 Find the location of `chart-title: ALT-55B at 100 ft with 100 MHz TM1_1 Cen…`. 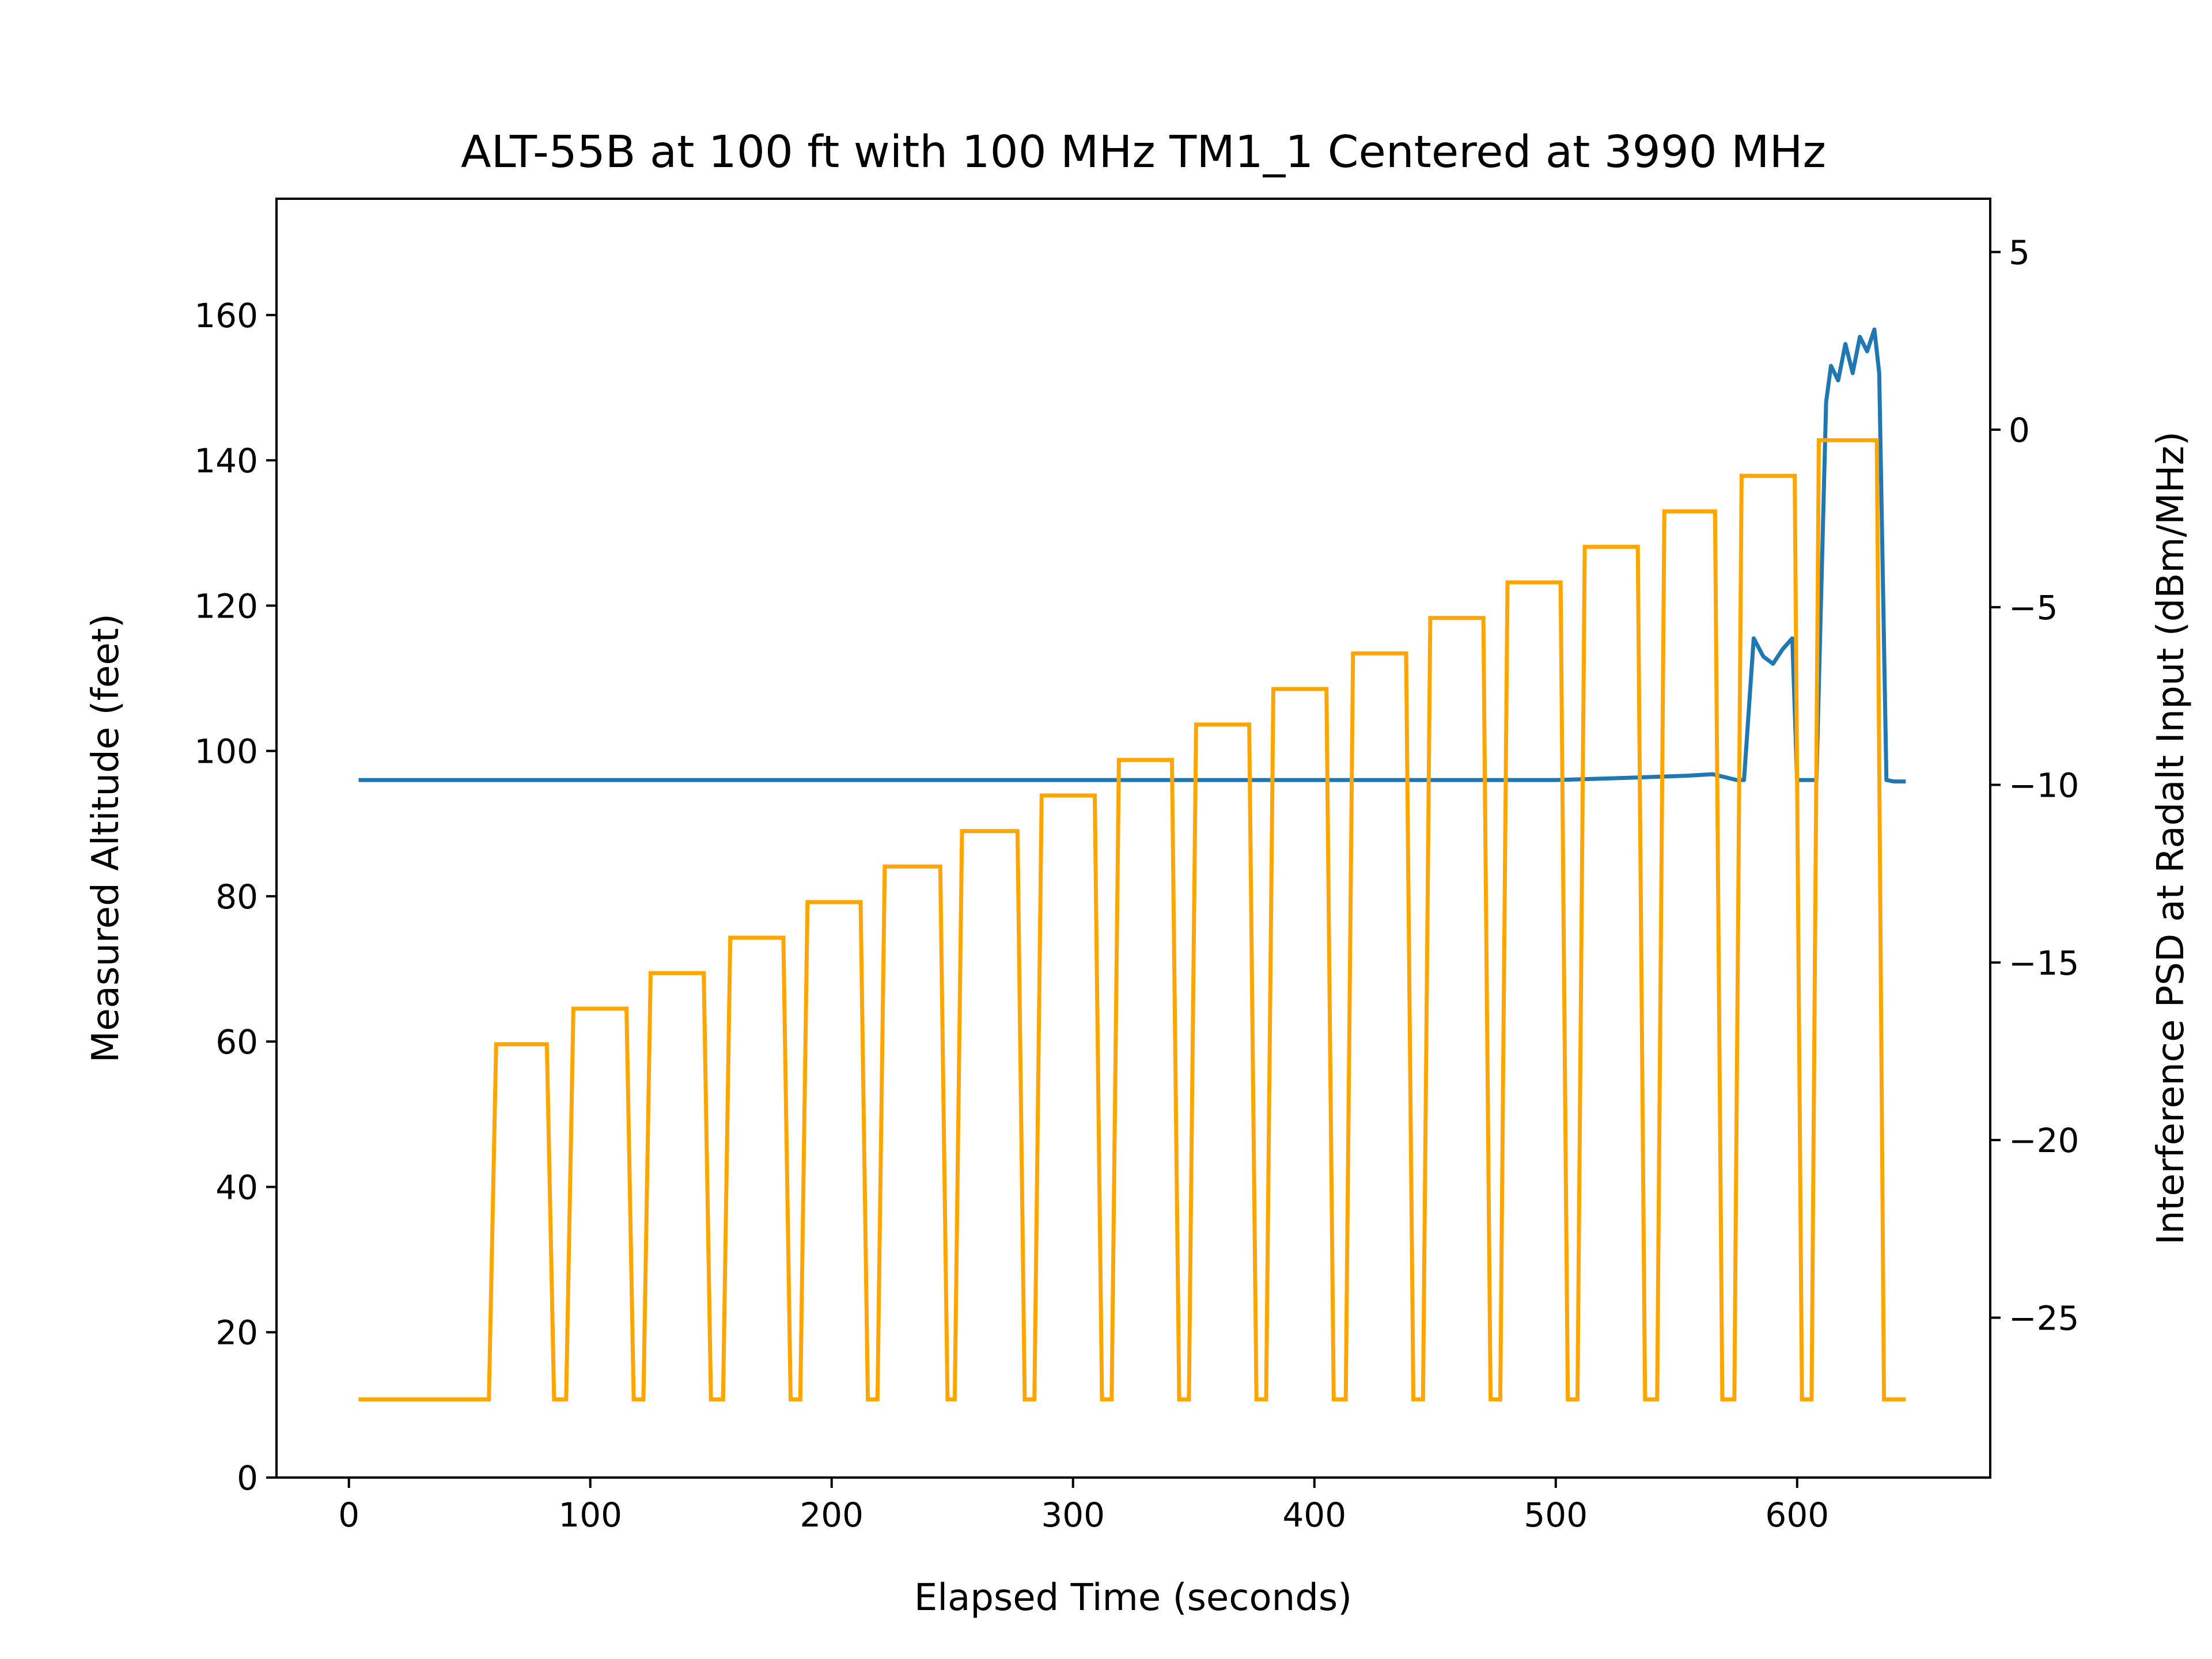

chart-title: ALT-55B at 100 ft with 100 MHz TM1_1 Cen… is located at coordinates (1143, 152).